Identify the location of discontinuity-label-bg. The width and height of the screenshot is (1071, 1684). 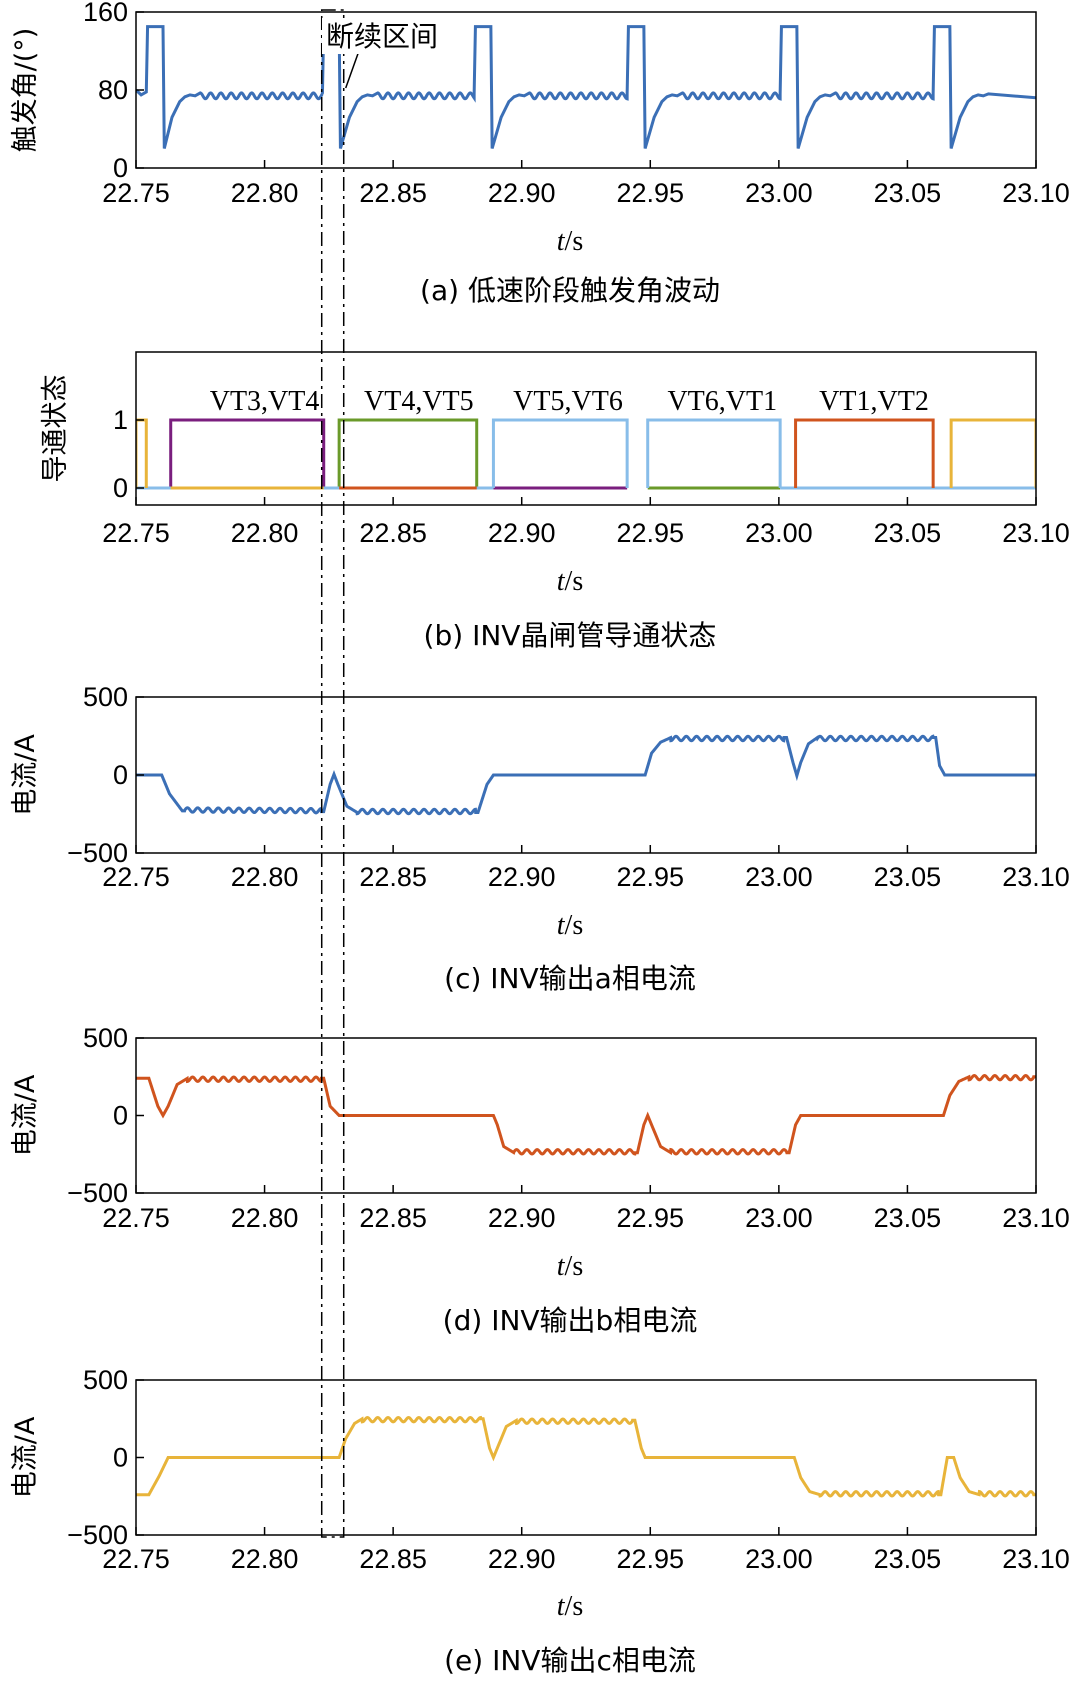
(391, 36).